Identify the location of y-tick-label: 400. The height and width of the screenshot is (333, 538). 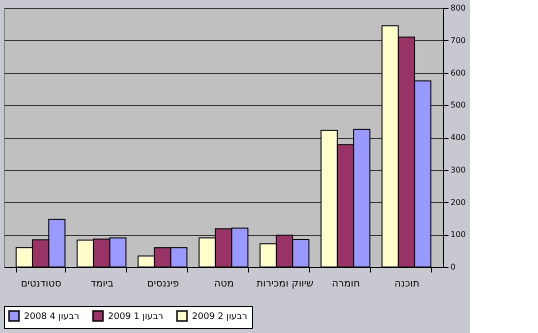
(458, 137).